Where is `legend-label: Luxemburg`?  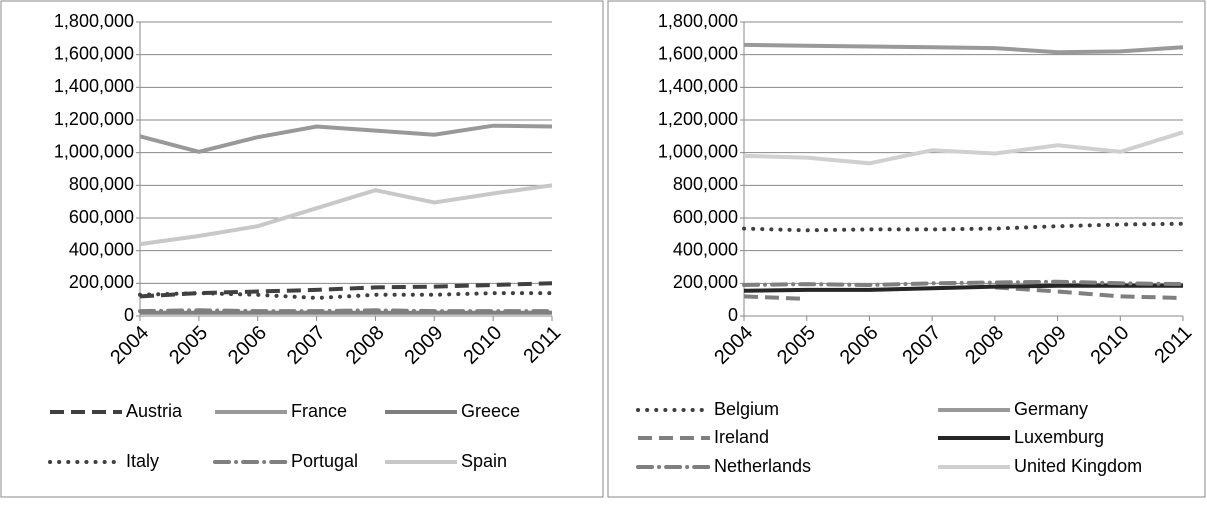
legend-label: Luxemburg is located at coordinates (1059, 437).